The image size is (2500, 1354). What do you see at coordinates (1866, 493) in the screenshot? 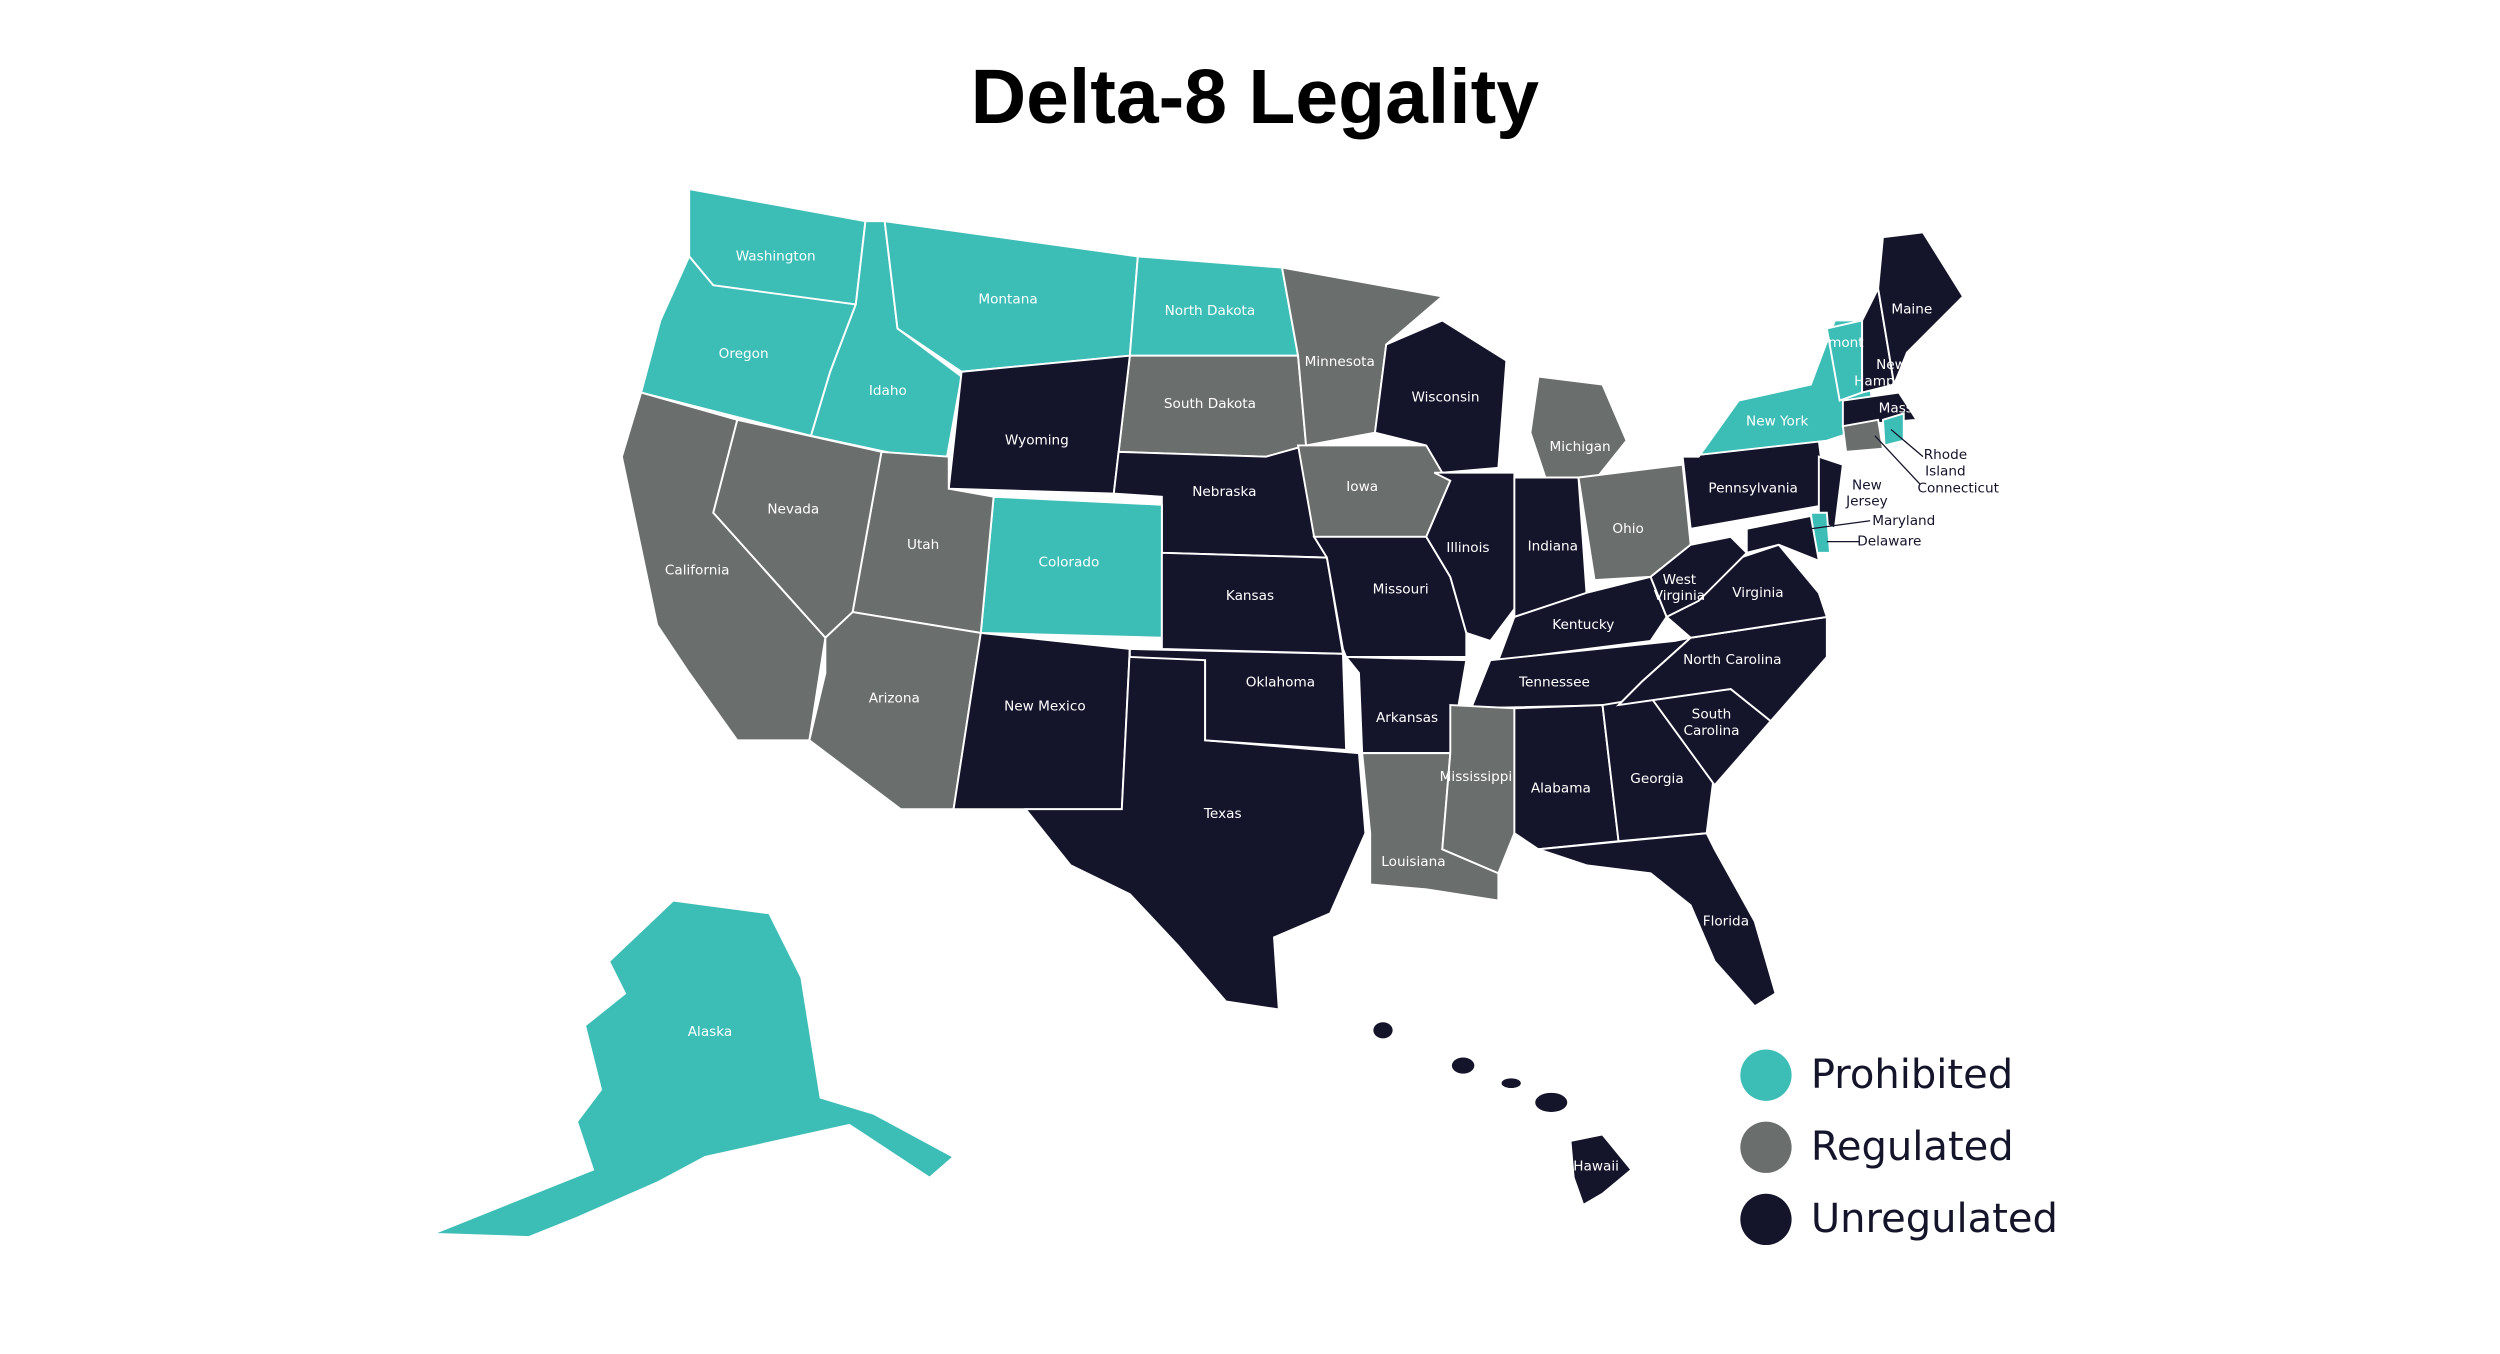
I see `state-label: New Jersey` at bounding box center [1866, 493].